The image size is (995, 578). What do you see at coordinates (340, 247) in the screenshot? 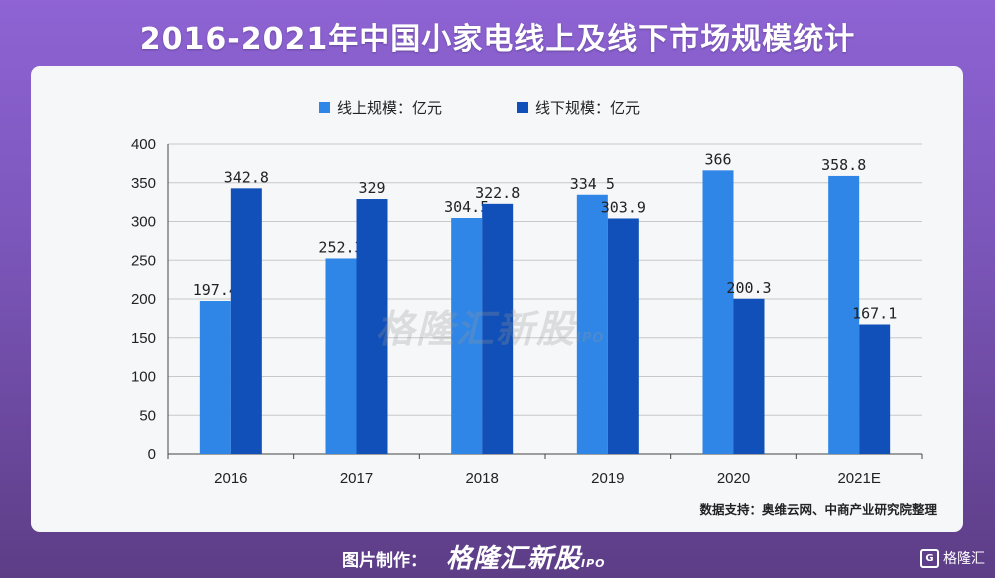
I see `data-label: 252.3` at bounding box center [340, 247].